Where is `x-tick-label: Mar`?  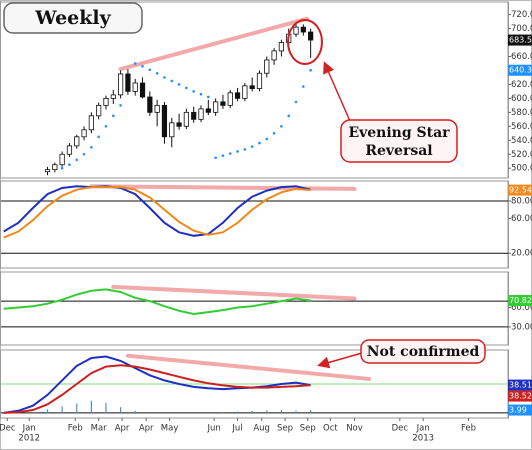
x-tick-label: Mar is located at coordinates (99, 429).